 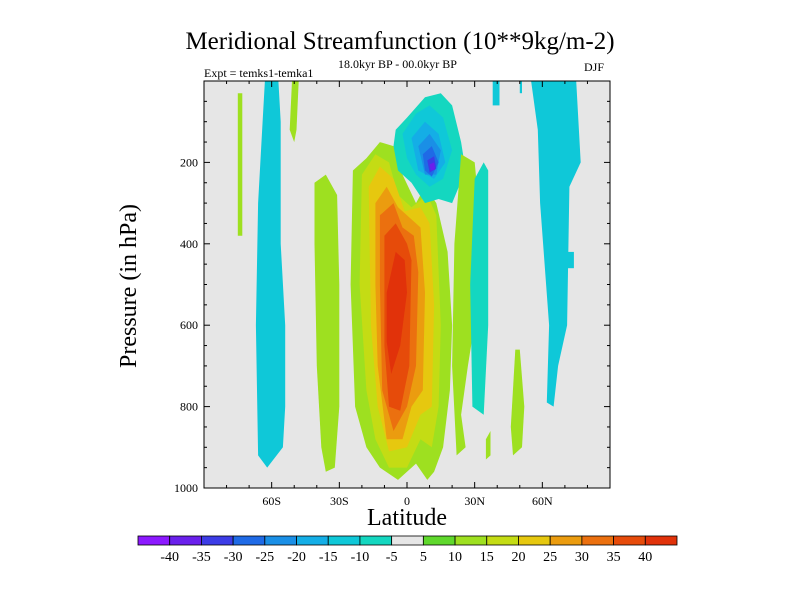 What do you see at coordinates (259, 73) in the screenshot?
I see `chart-experiment: Expt = temks1-temka1` at bounding box center [259, 73].